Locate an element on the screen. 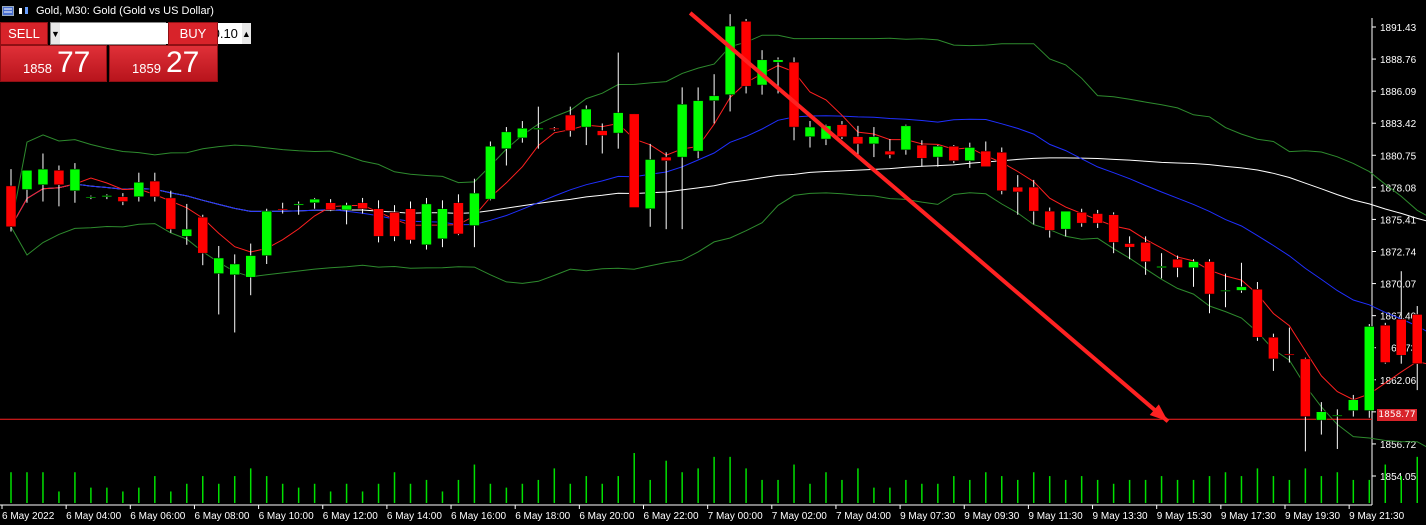 The height and width of the screenshot is (525, 1426). triangle-up-icon: ▲ is located at coordinates (246, 33).